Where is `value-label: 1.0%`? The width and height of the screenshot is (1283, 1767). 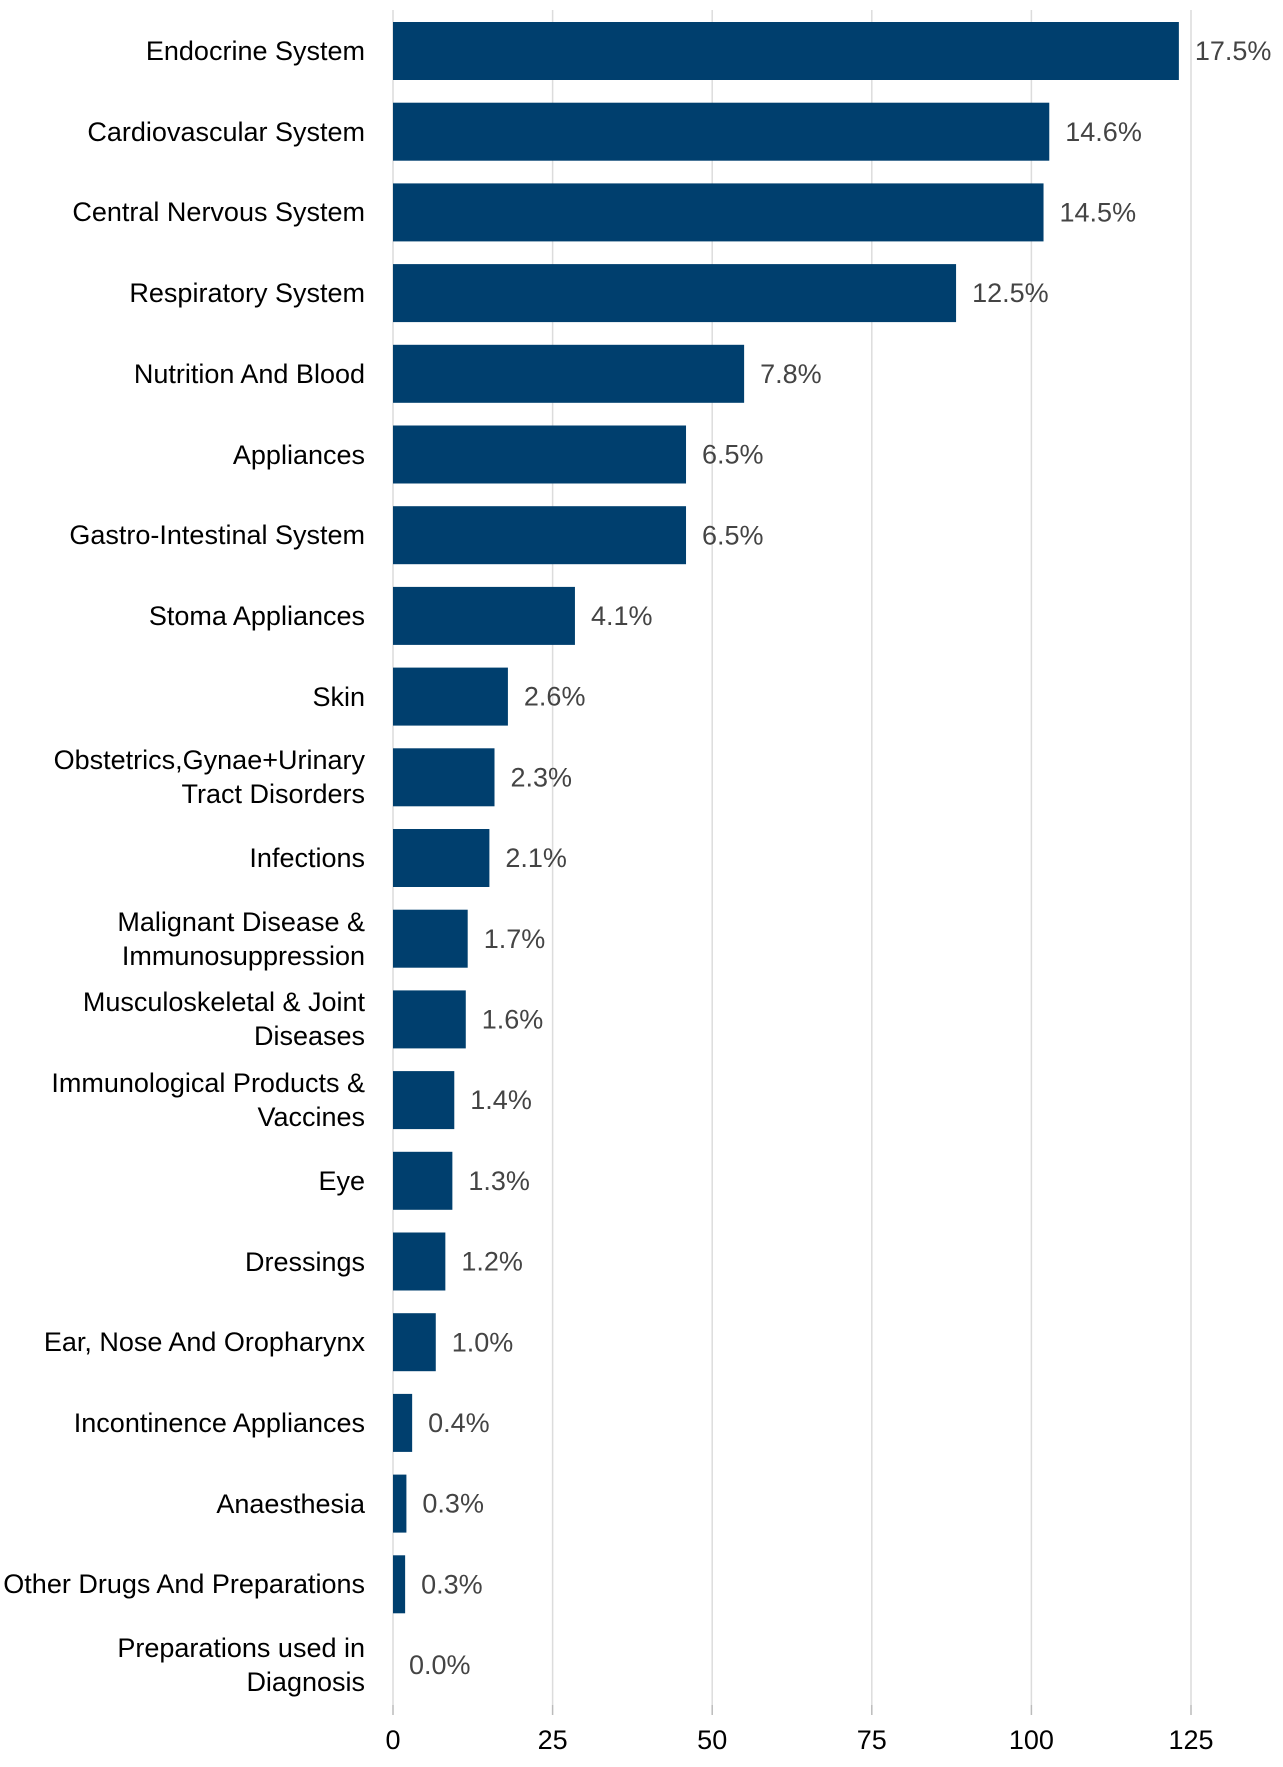 value-label: 1.0% is located at coordinates (483, 1342).